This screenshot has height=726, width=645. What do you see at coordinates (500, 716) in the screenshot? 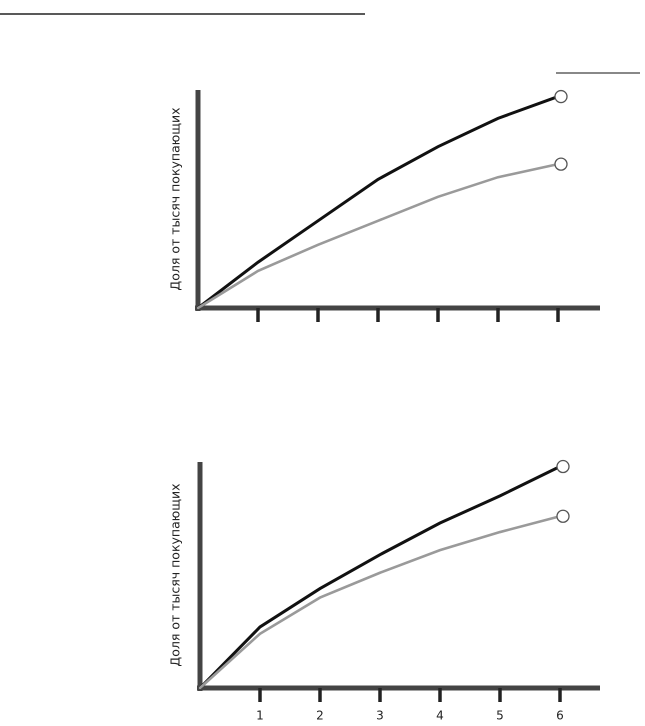
I see `x-tick-label: 5` at bounding box center [500, 716].